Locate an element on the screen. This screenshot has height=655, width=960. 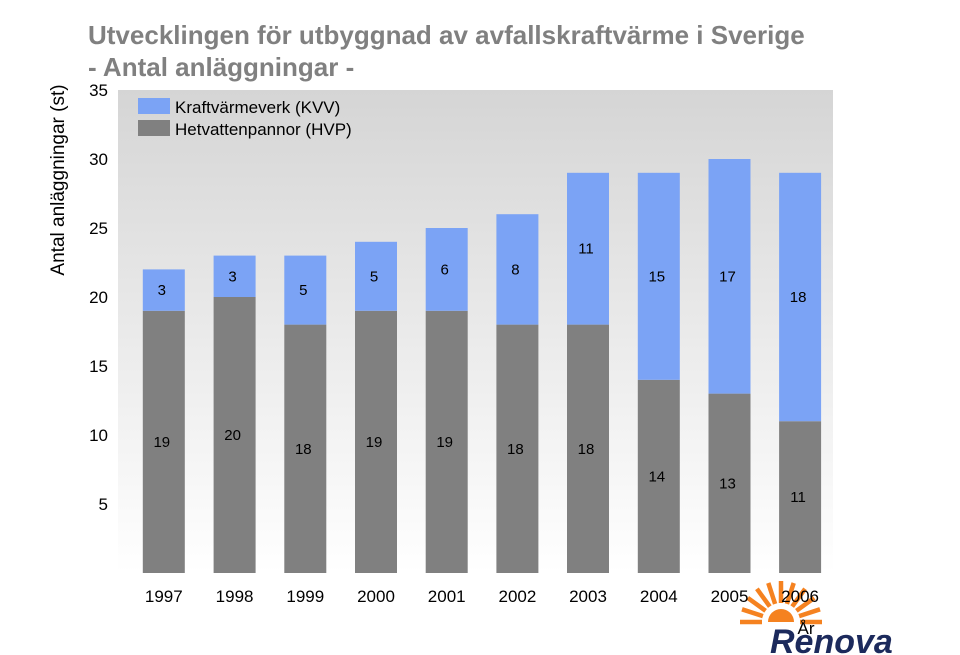
data-label-kvv-2003: 11 is located at coordinates (586, 249).